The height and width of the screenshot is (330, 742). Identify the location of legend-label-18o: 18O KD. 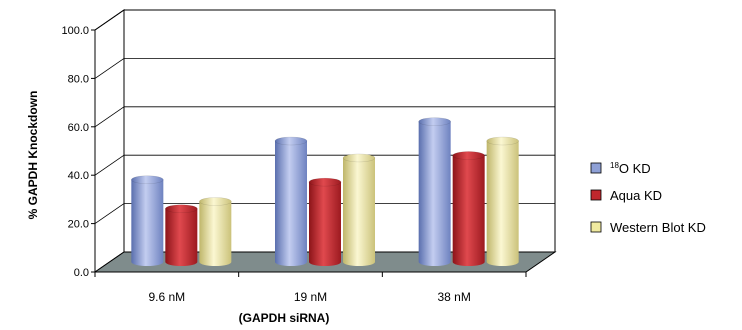
(630, 168).